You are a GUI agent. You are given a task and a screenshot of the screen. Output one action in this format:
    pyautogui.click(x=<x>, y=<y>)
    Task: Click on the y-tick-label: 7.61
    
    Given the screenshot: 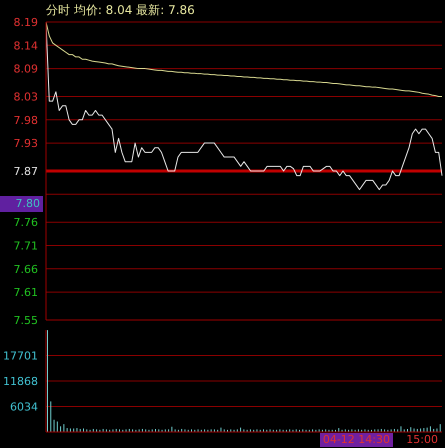 What is the action you would take?
    pyautogui.click(x=26, y=293)
    